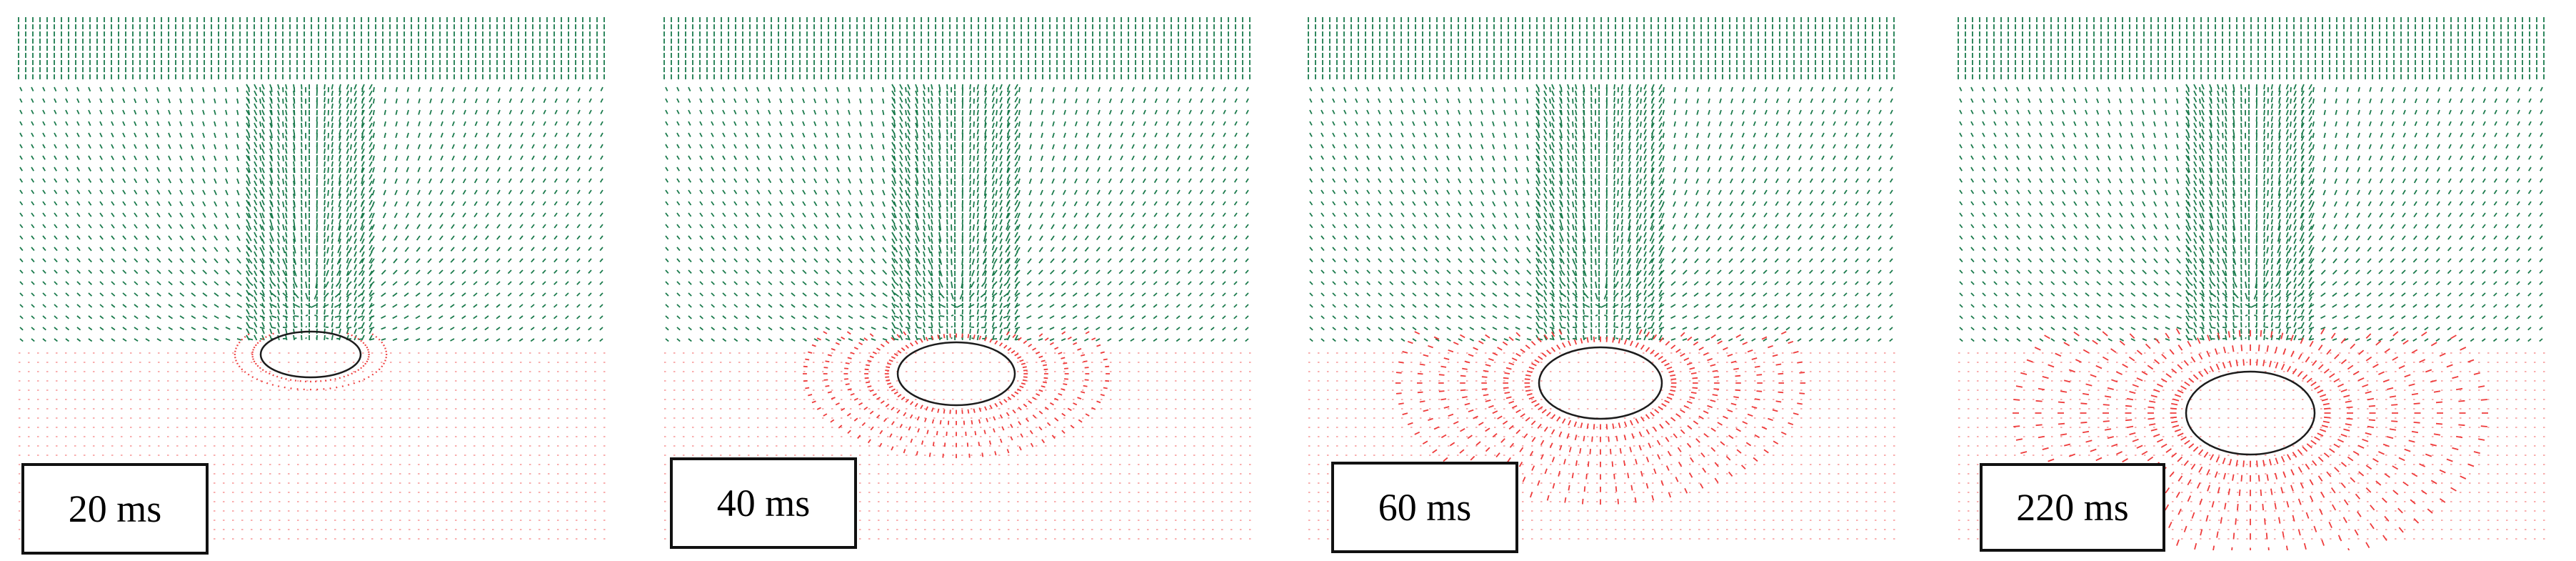 The image size is (2576, 561). I want to click on time-label: 40 ms, so click(763, 503).